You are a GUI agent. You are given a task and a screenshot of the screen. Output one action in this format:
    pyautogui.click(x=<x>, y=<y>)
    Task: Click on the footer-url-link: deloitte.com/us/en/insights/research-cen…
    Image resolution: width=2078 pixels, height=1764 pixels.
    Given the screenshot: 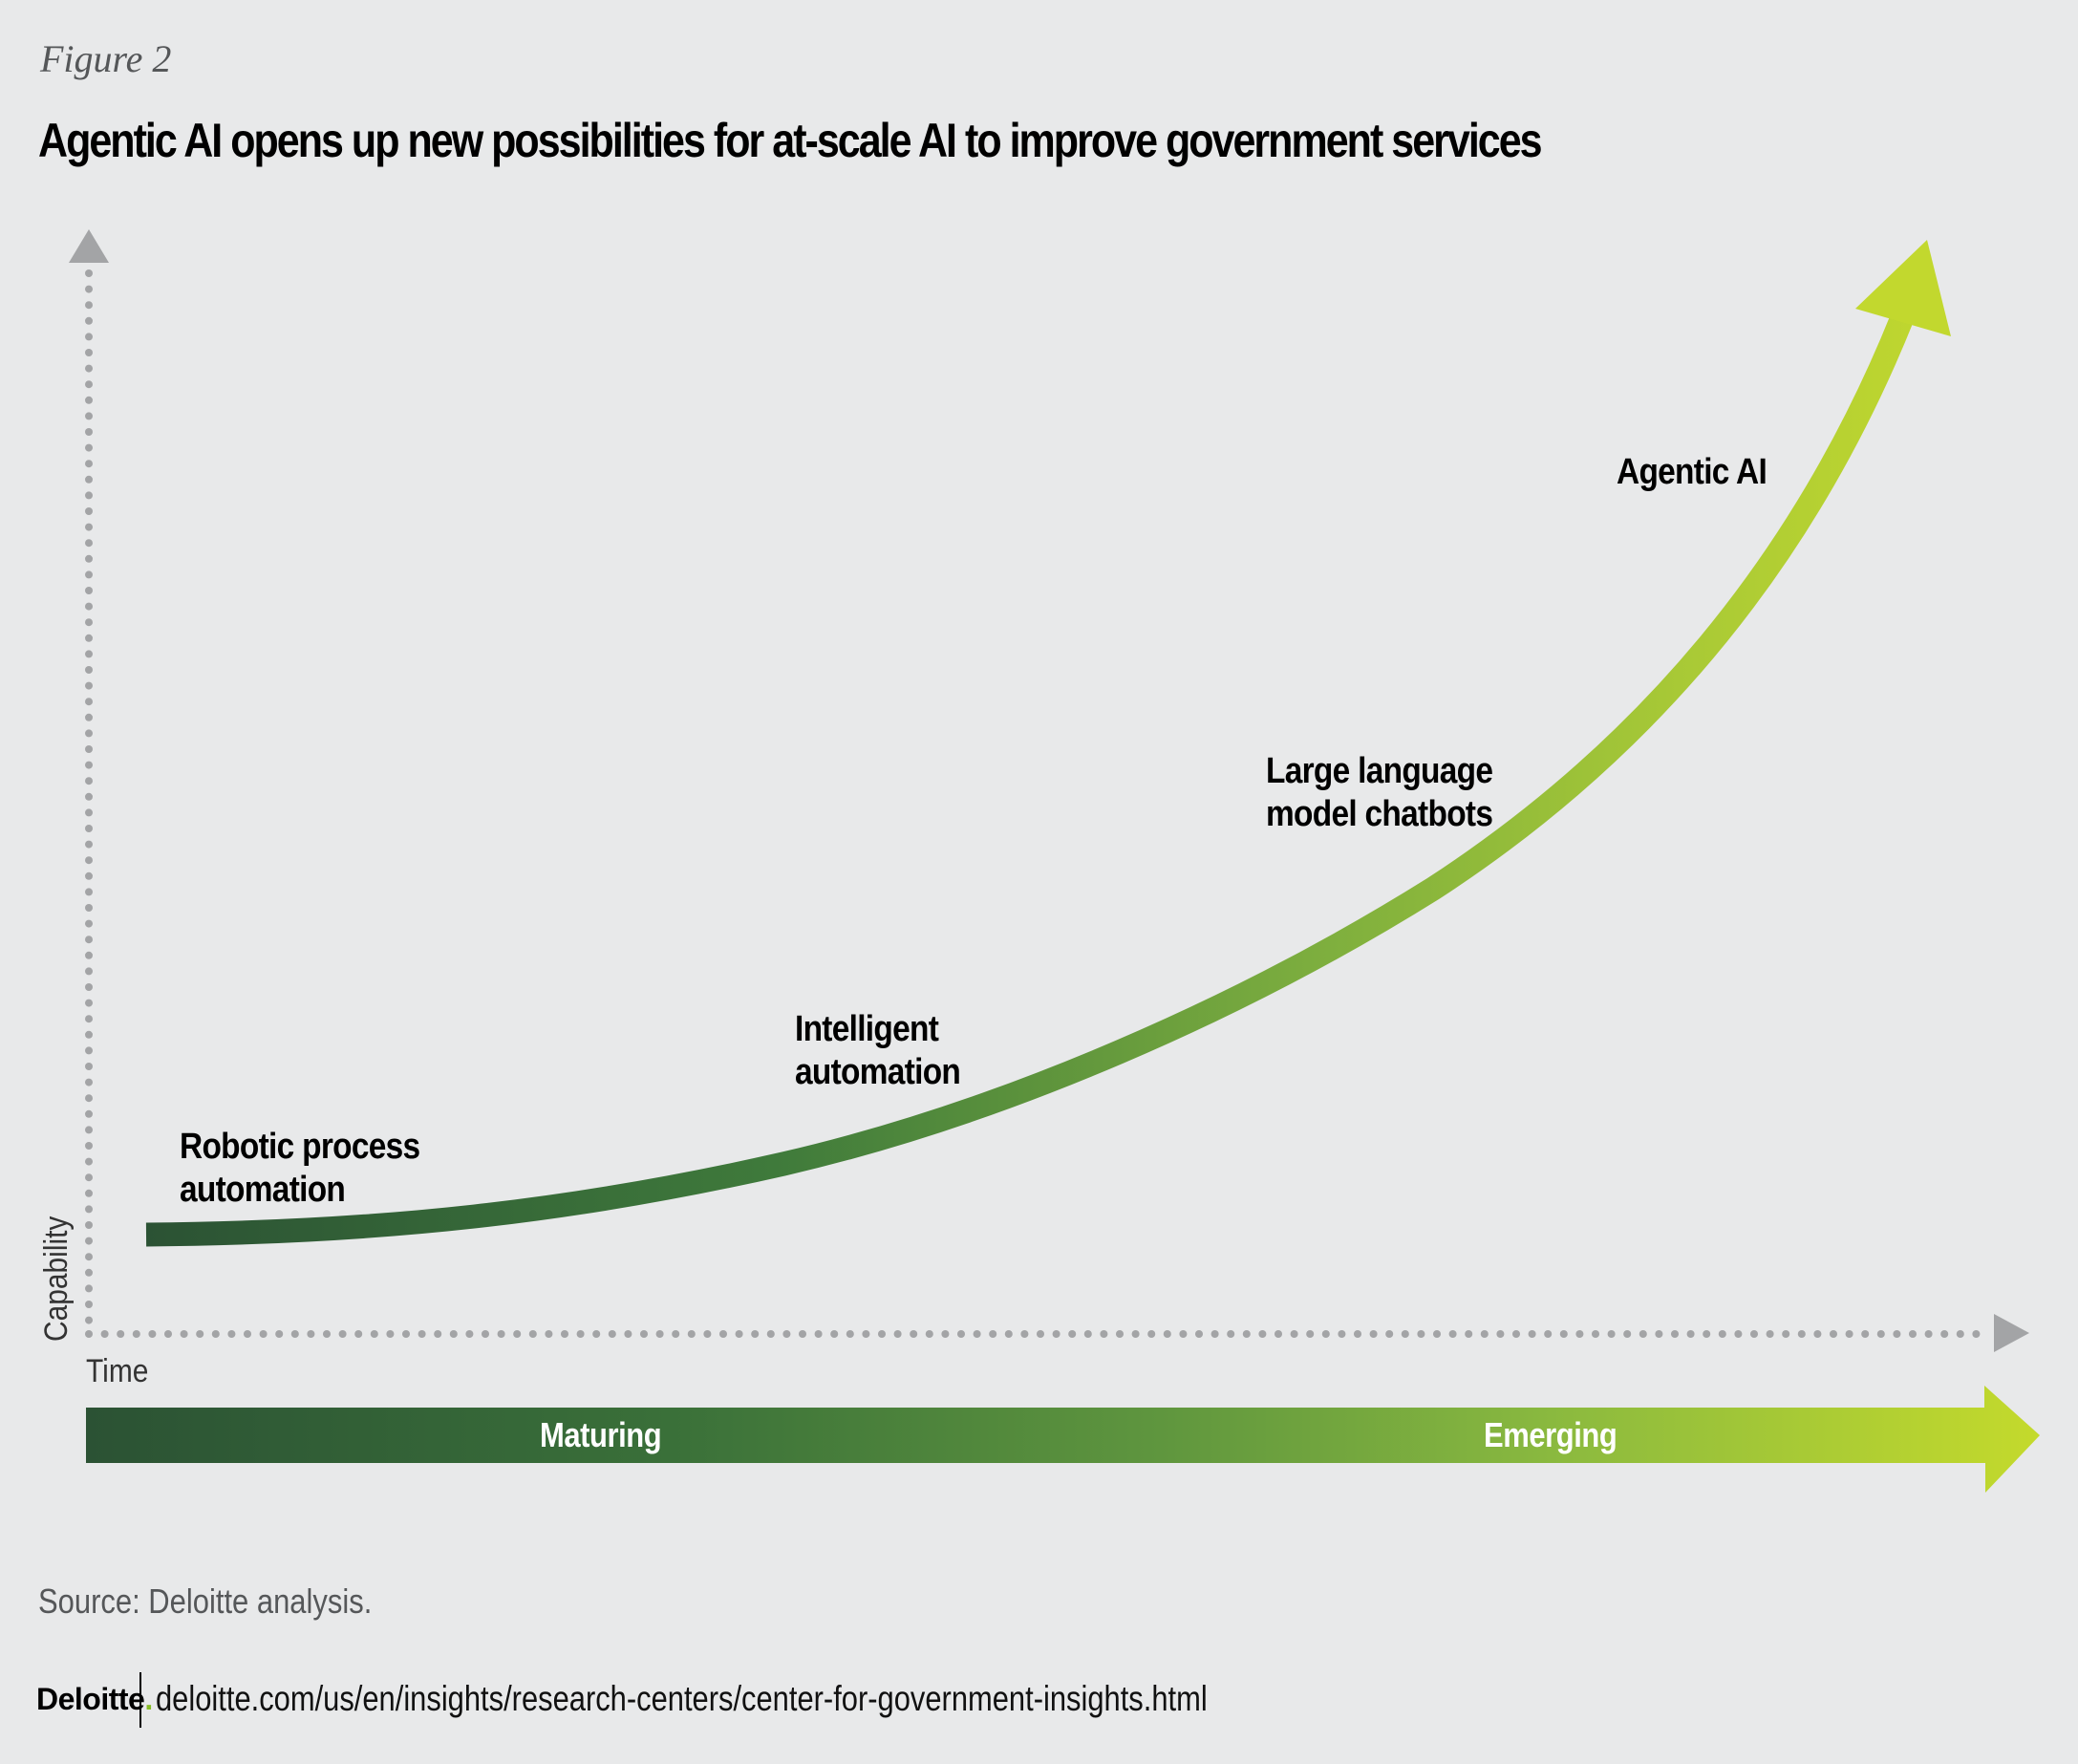 What is the action you would take?
    pyautogui.click(x=682, y=1699)
    